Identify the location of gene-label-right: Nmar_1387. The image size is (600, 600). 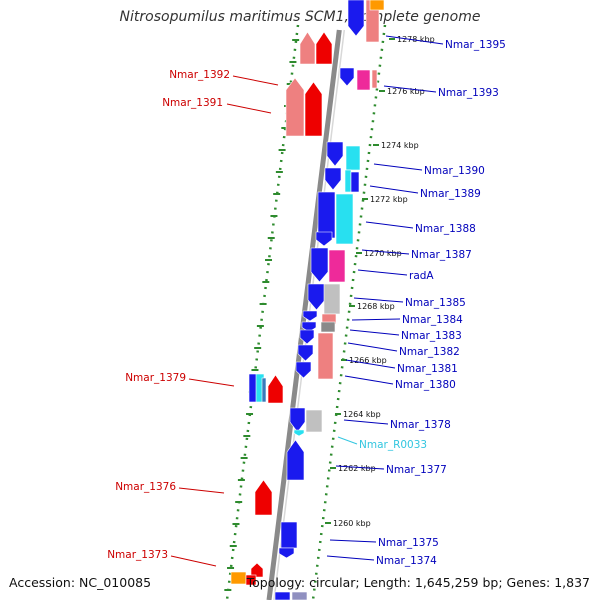
(441, 255).